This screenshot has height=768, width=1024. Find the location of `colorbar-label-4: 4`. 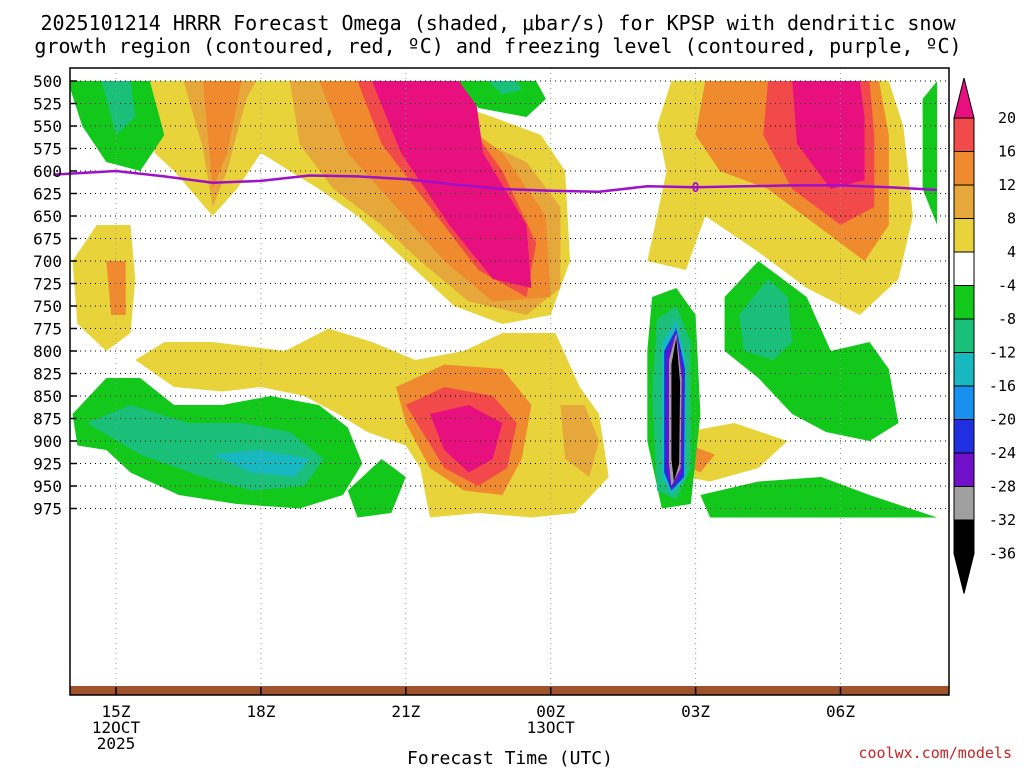

colorbar-label-4: 4 is located at coordinates (1011, 252).